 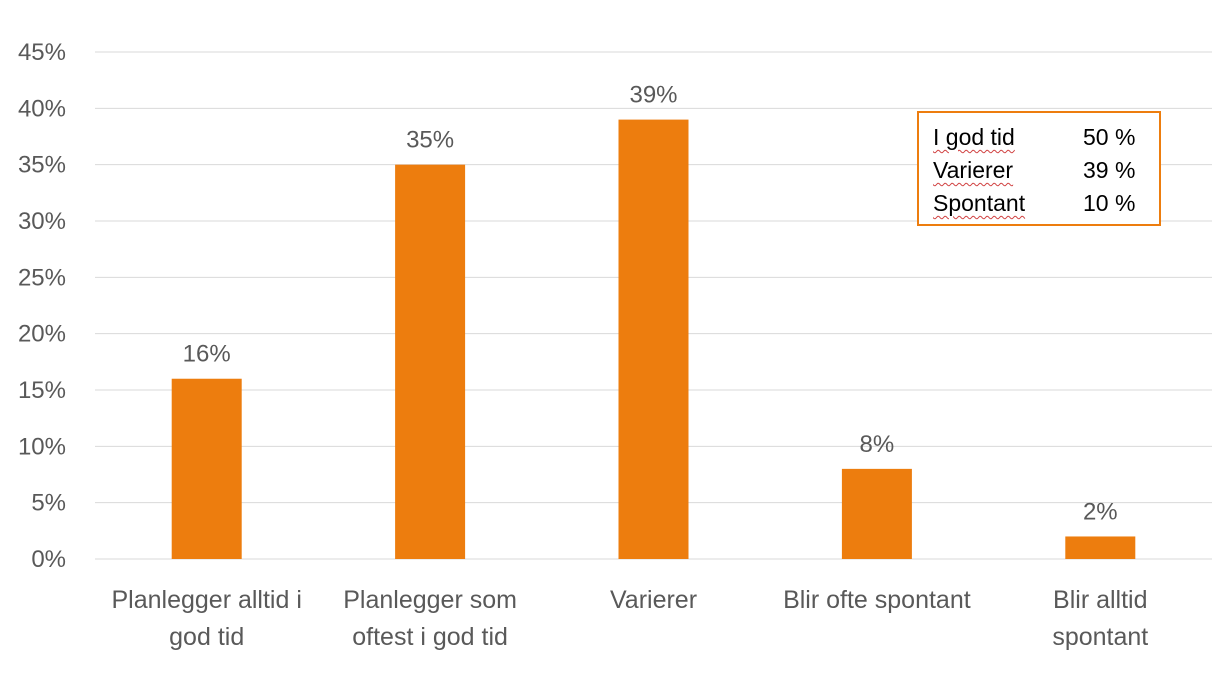 What do you see at coordinates (206, 618) in the screenshot?
I see `x-category-label: Planlegger alltid i god tid` at bounding box center [206, 618].